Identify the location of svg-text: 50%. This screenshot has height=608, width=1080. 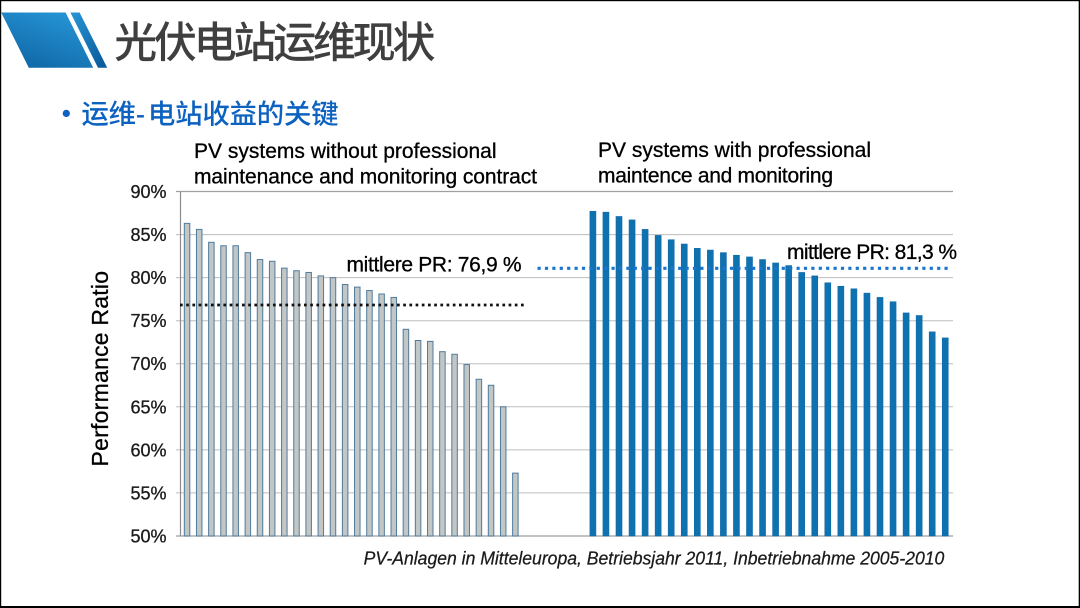
(148, 536).